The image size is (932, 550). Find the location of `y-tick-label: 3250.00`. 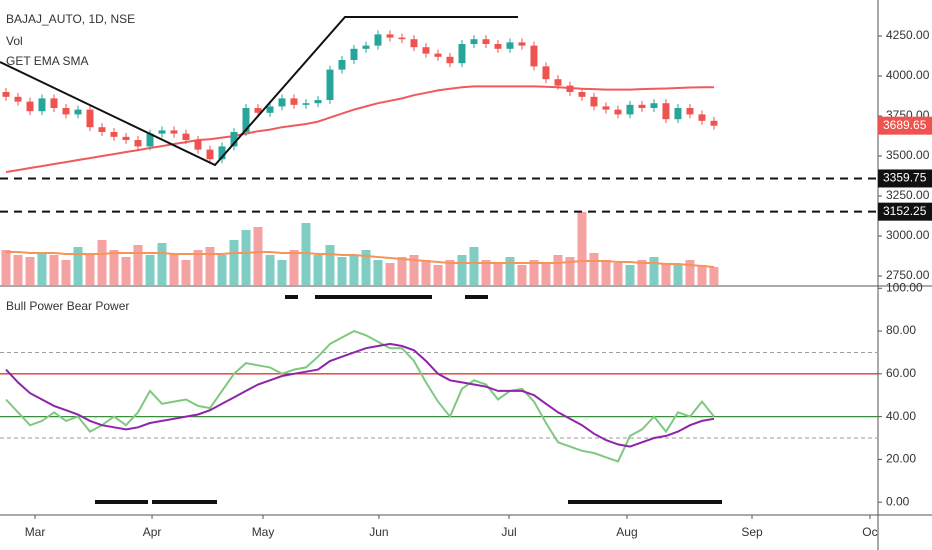

y-tick-label: 3250.00 is located at coordinates (908, 195).